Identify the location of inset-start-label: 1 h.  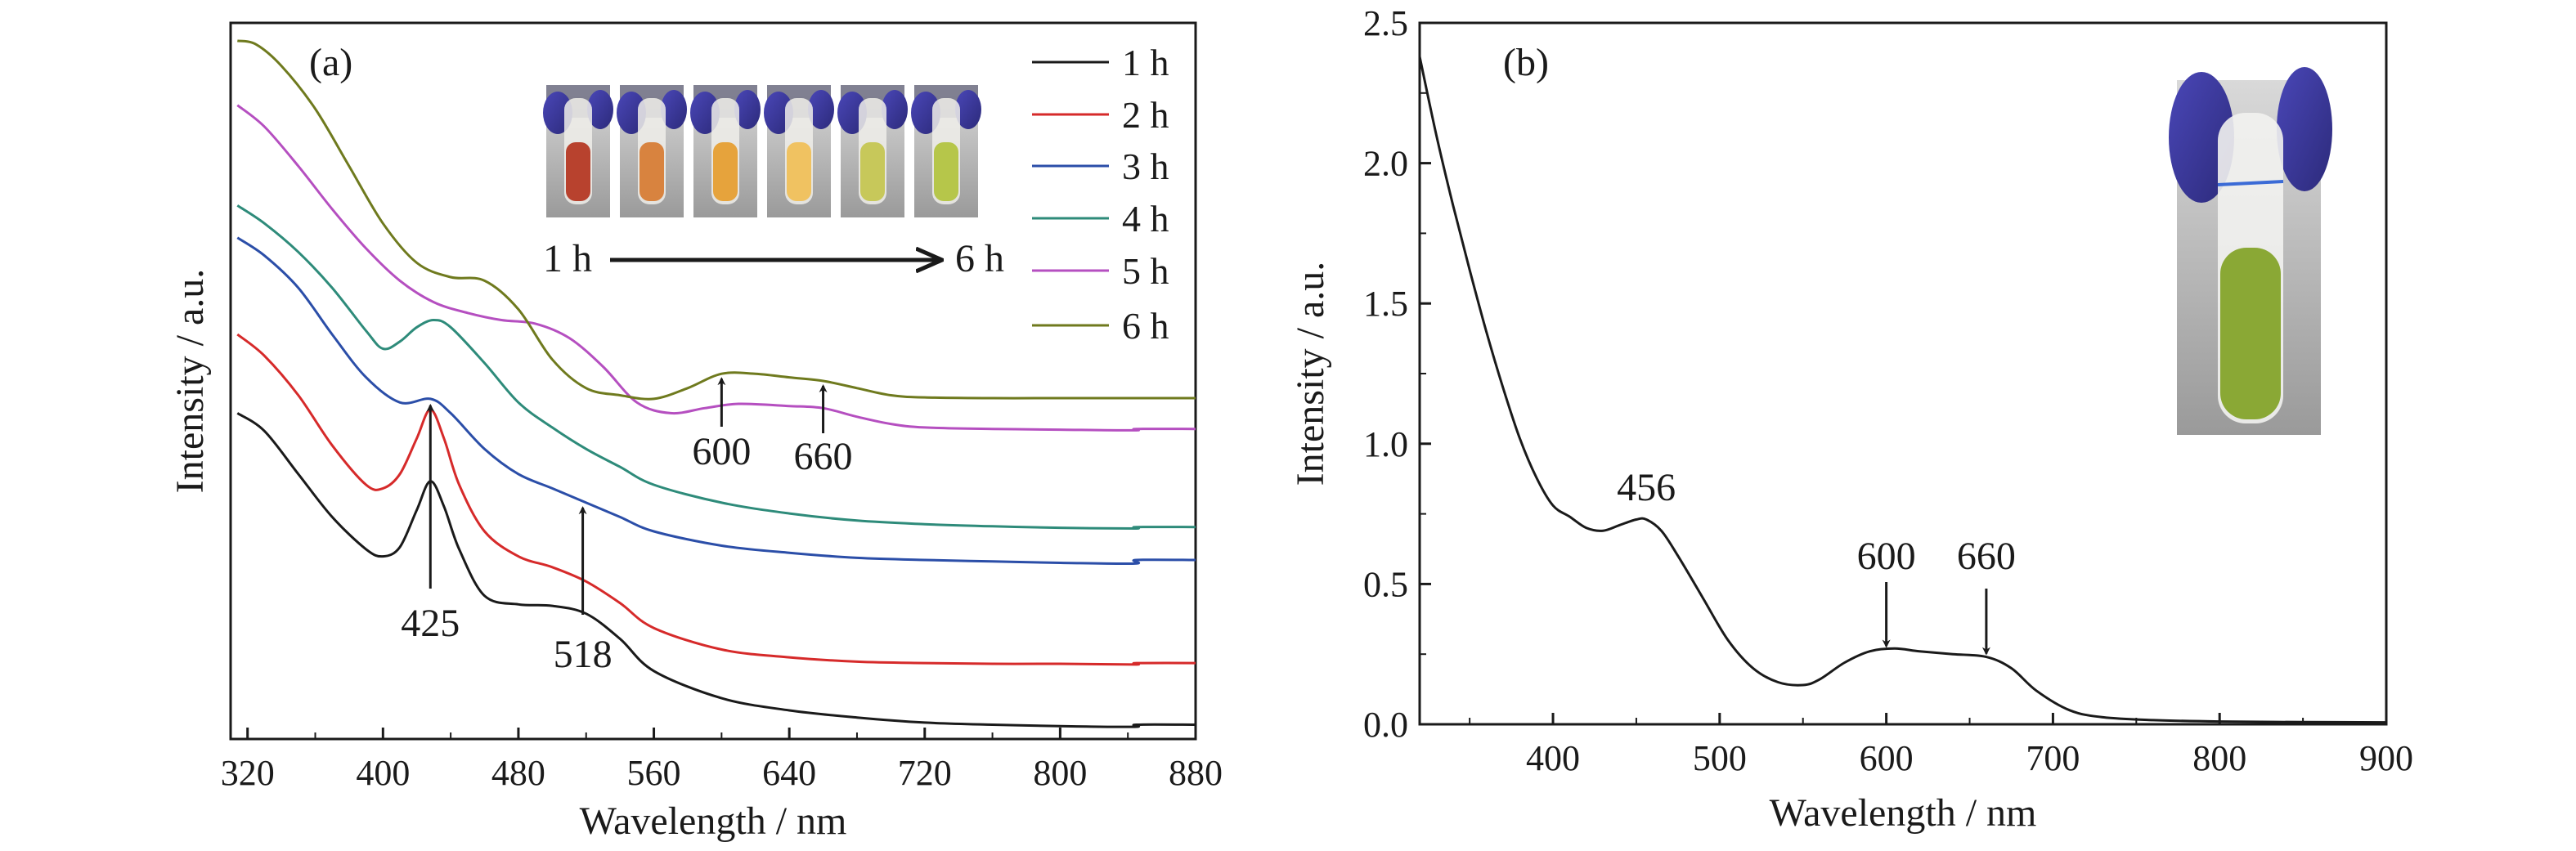
(568, 258).